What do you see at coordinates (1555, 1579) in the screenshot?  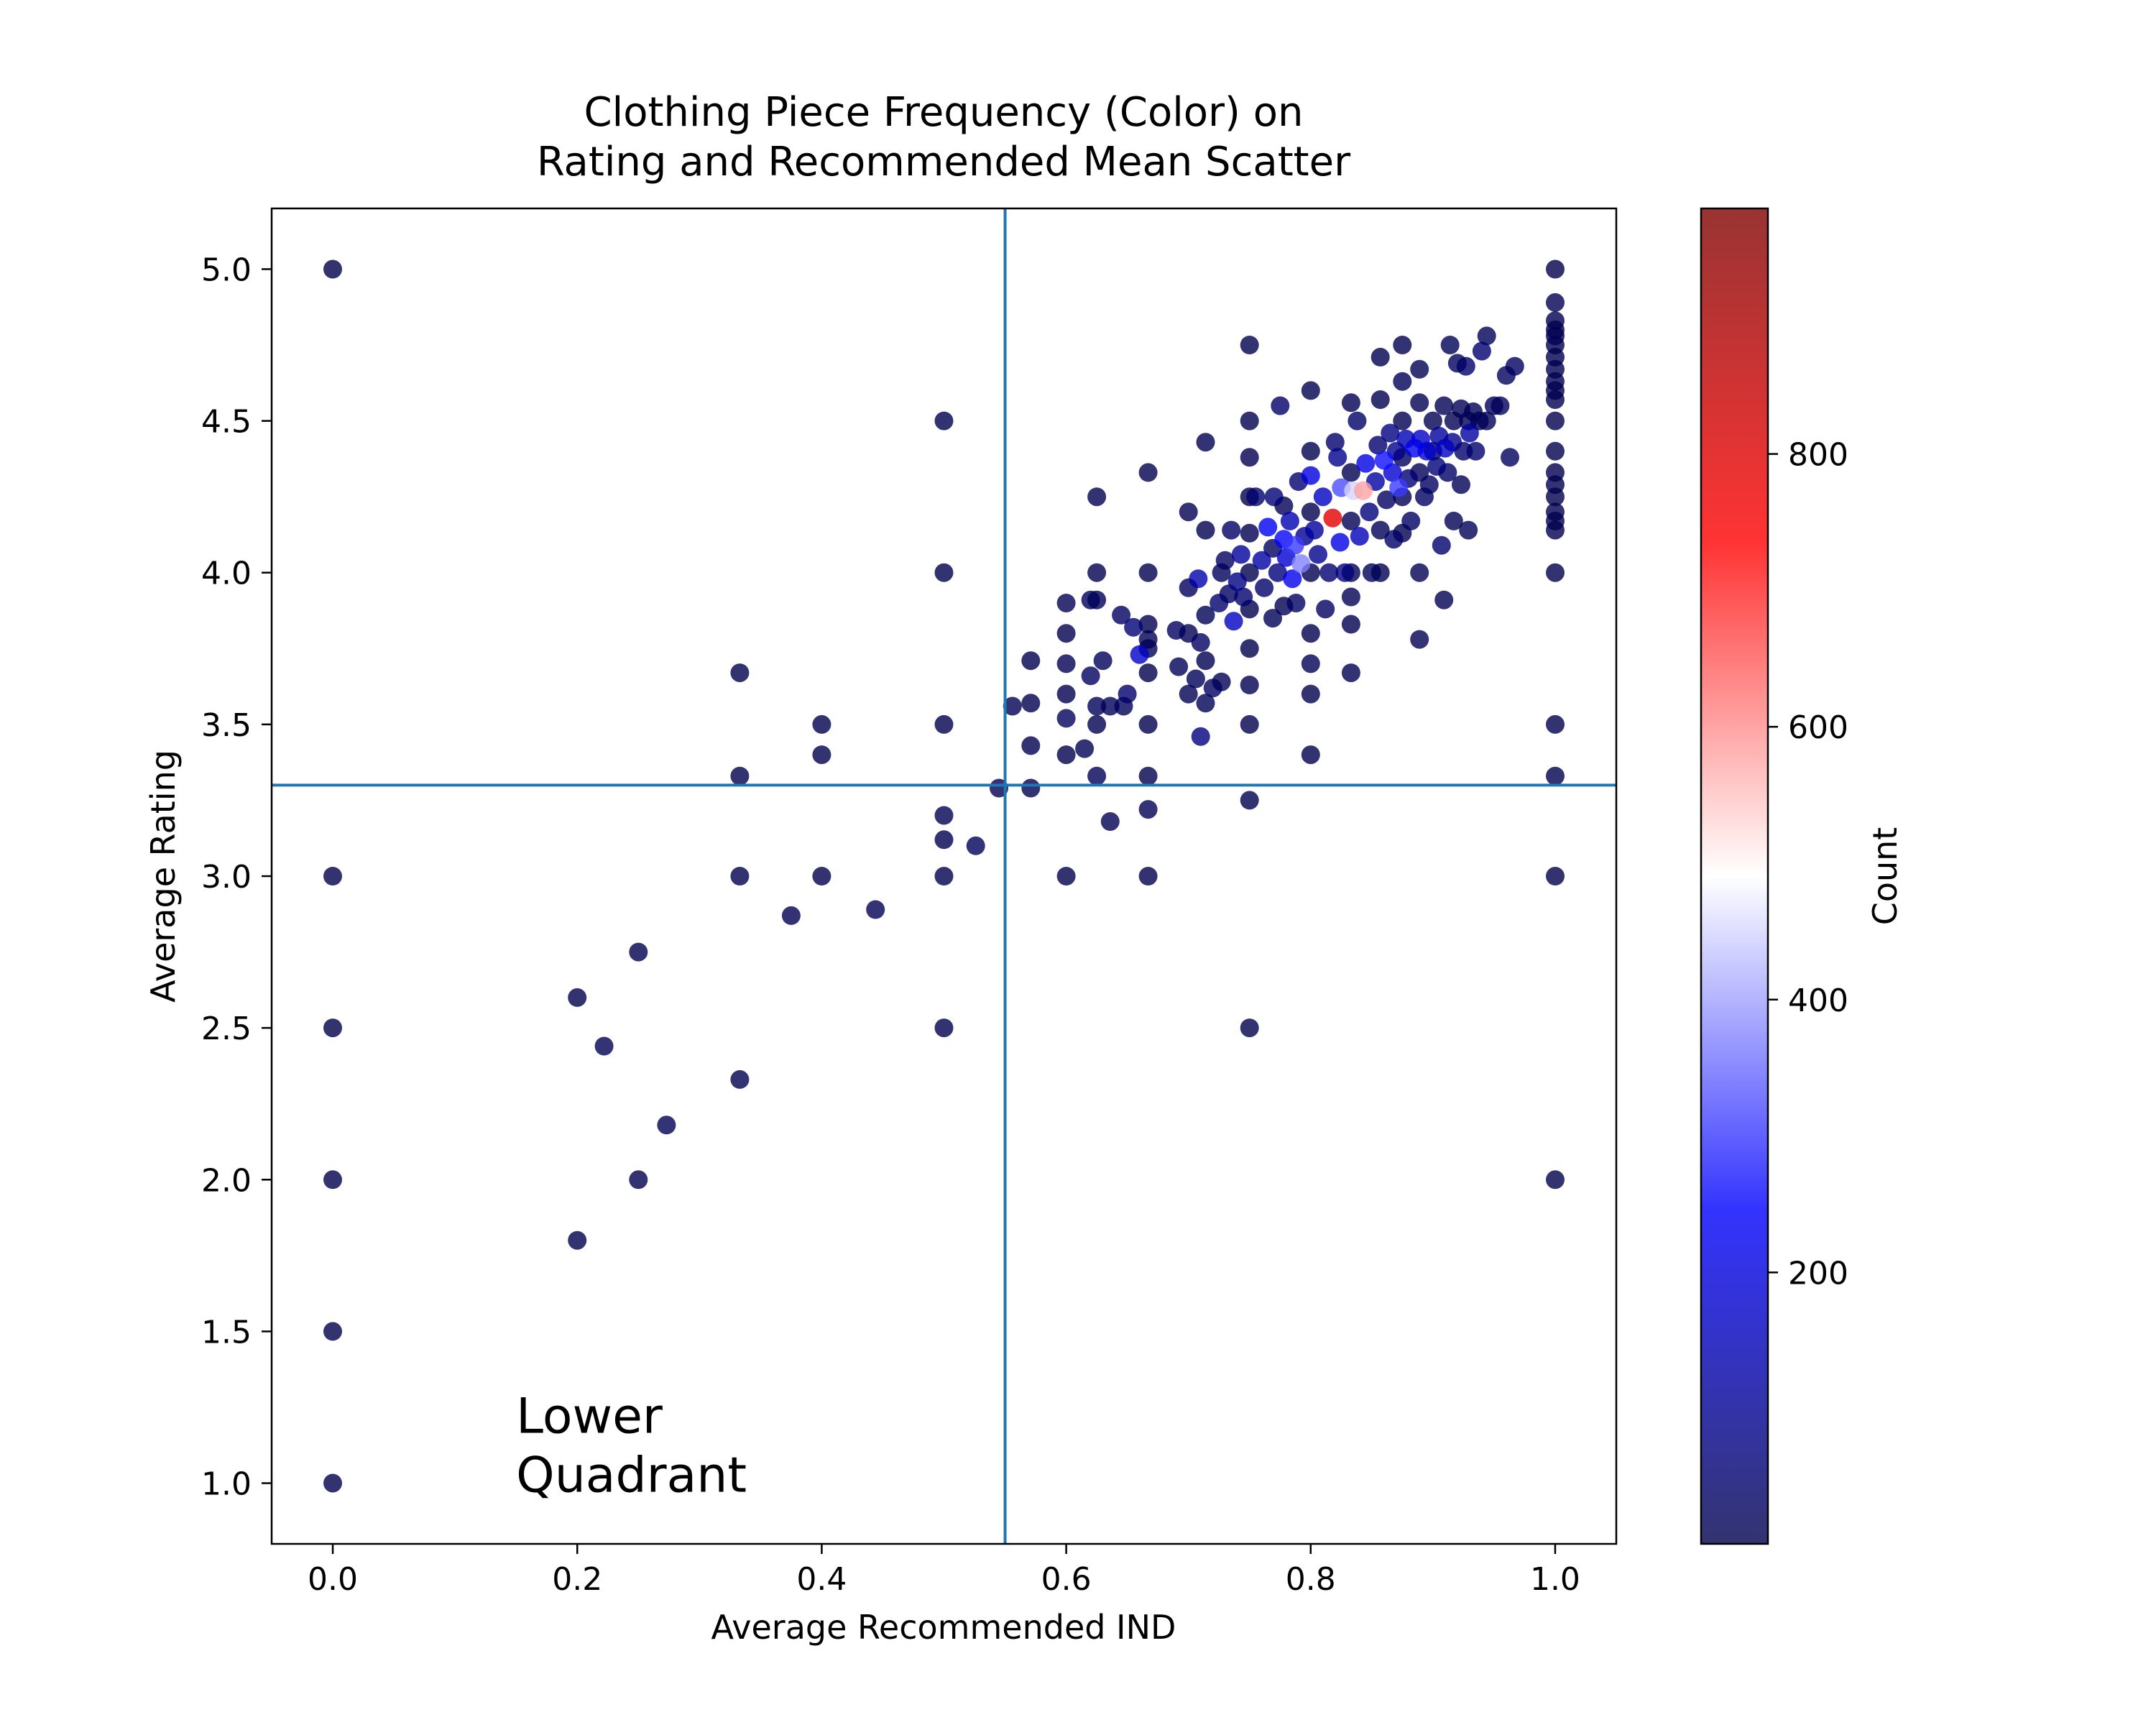 I see `x-tick-label: 1.0` at bounding box center [1555, 1579].